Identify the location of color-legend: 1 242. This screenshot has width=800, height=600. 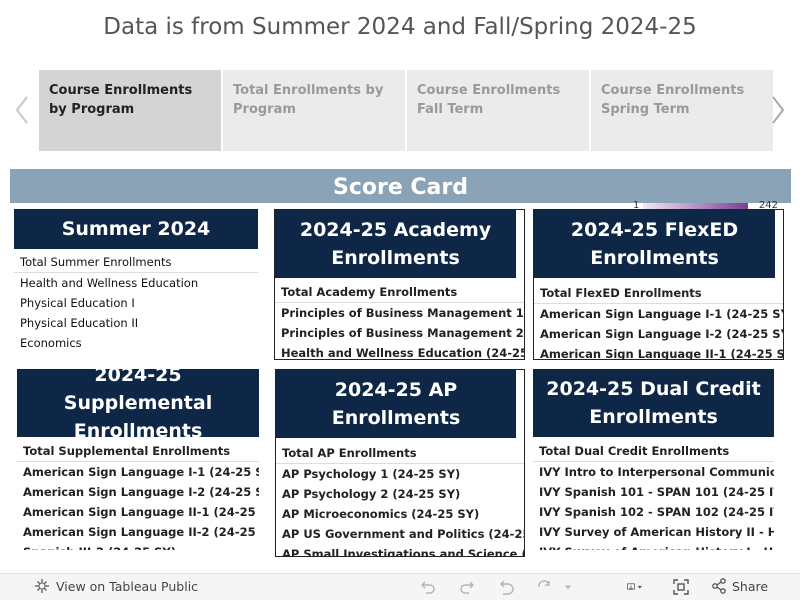
(705, 205).